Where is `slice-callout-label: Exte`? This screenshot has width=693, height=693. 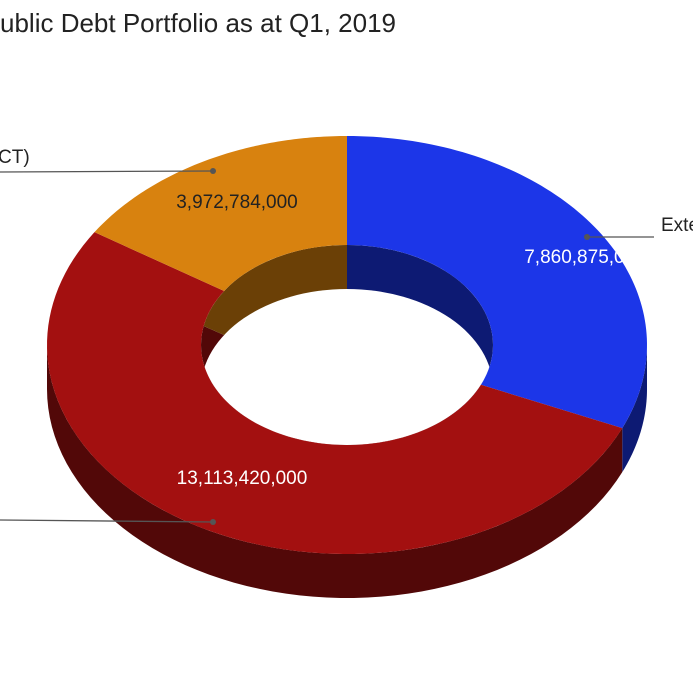
slice-callout-label: Exte is located at coordinates (677, 225).